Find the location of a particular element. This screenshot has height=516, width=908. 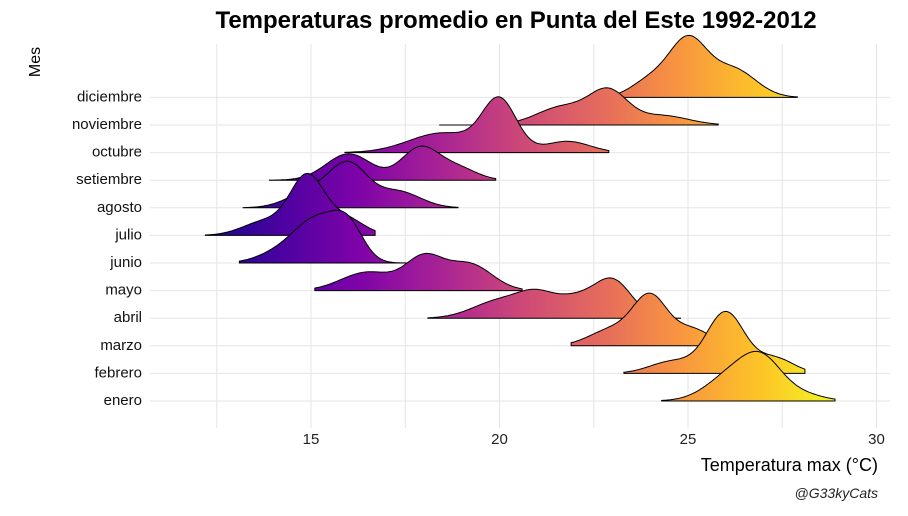

category-label: junio is located at coordinates (125, 262).